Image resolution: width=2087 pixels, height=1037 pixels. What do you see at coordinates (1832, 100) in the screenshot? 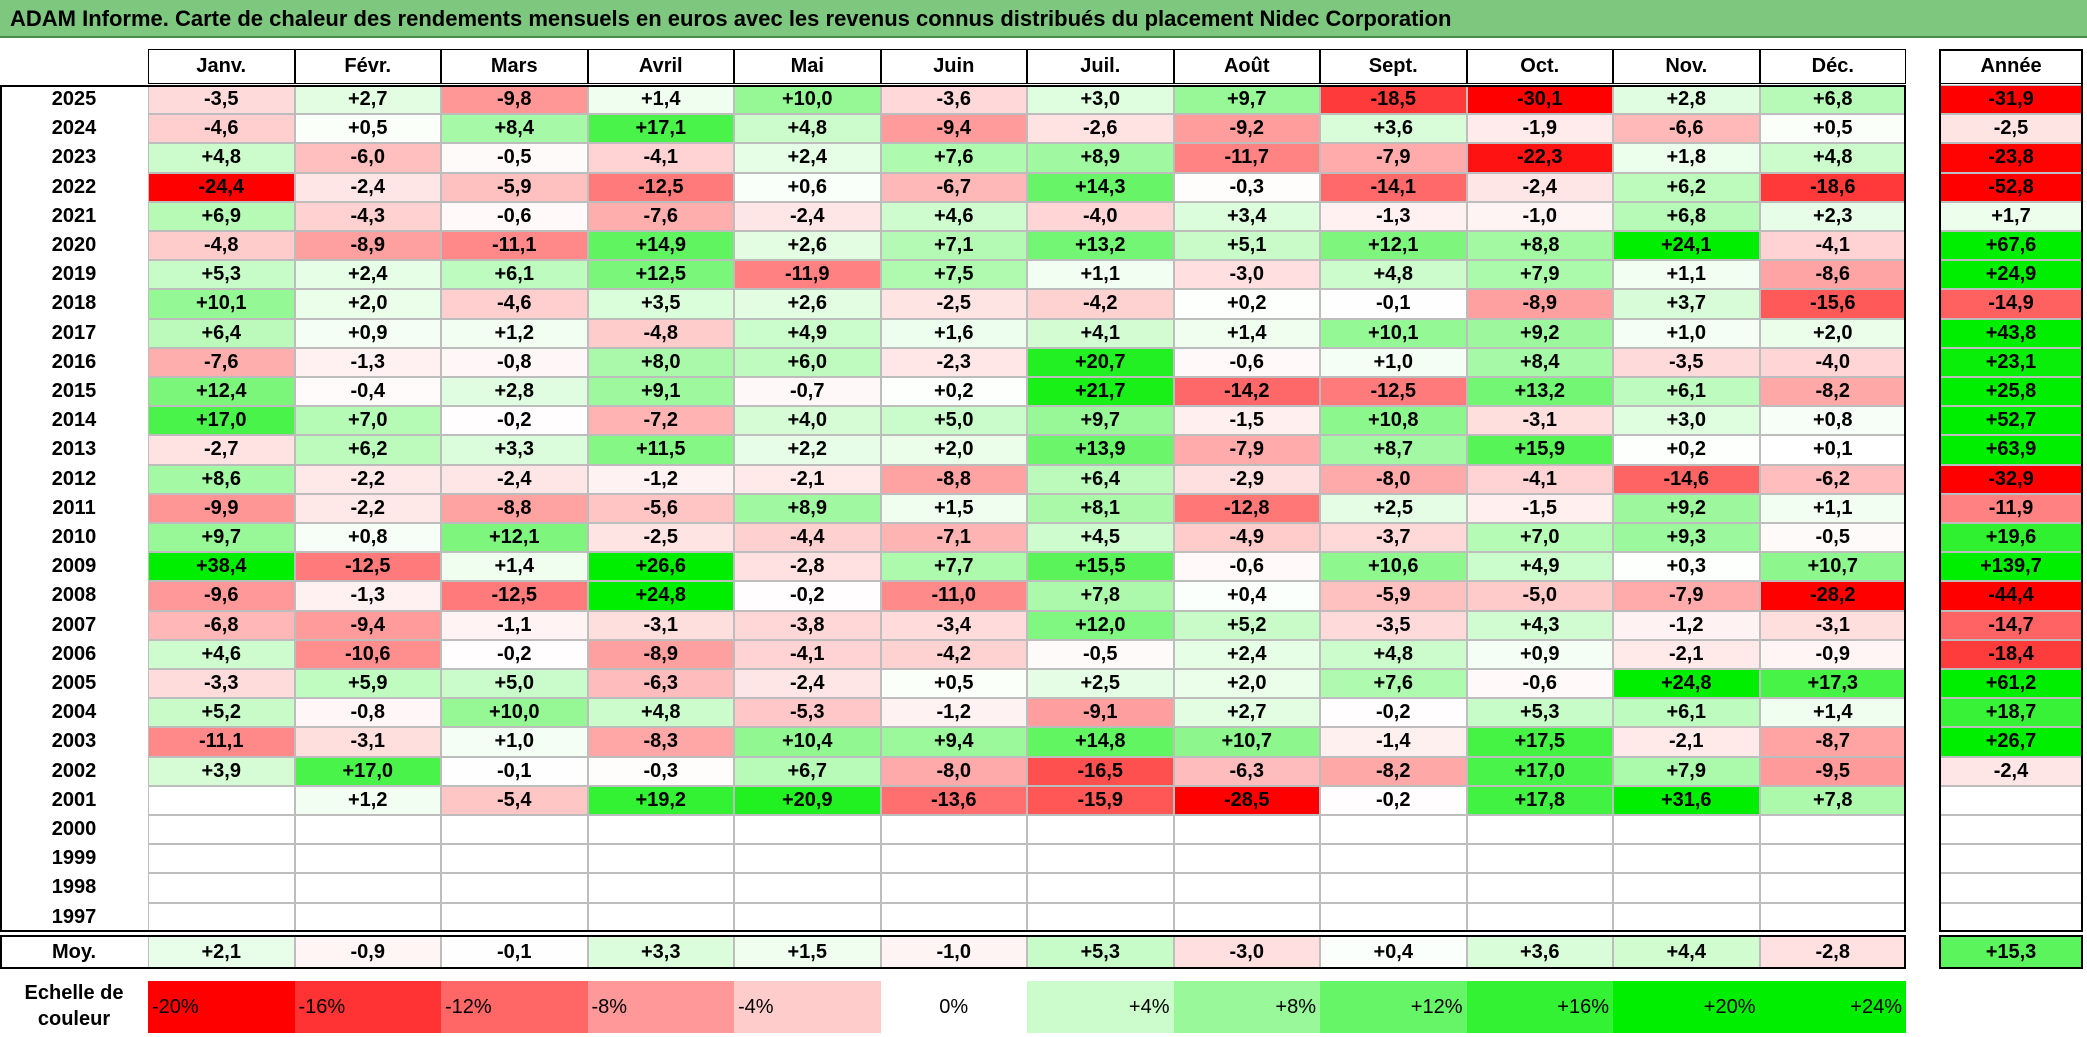
I see `heatmap-cell: +6,8` at bounding box center [1832, 100].